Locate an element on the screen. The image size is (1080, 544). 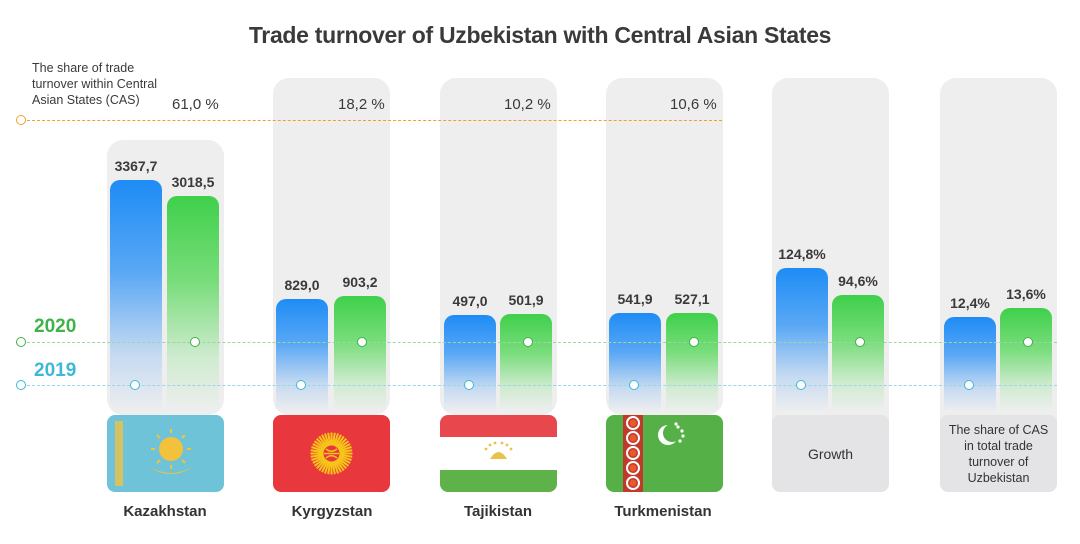
value-label-2020: 501,9 is located at coordinates (526, 300).